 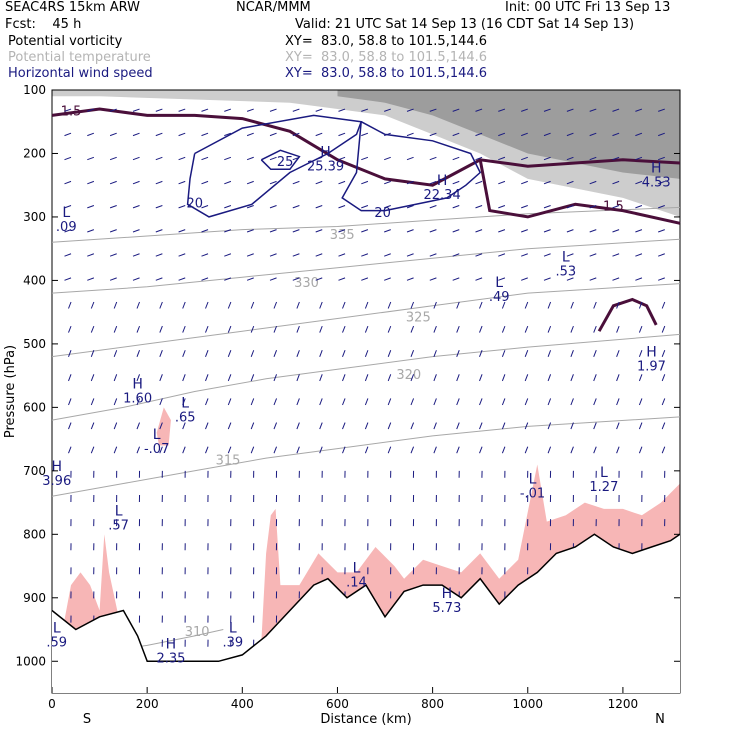 What do you see at coordinates (10, 391) in the screenshot?
I see `y-axis-label: Pressure (hPa)` at bounding box center [10, 391].